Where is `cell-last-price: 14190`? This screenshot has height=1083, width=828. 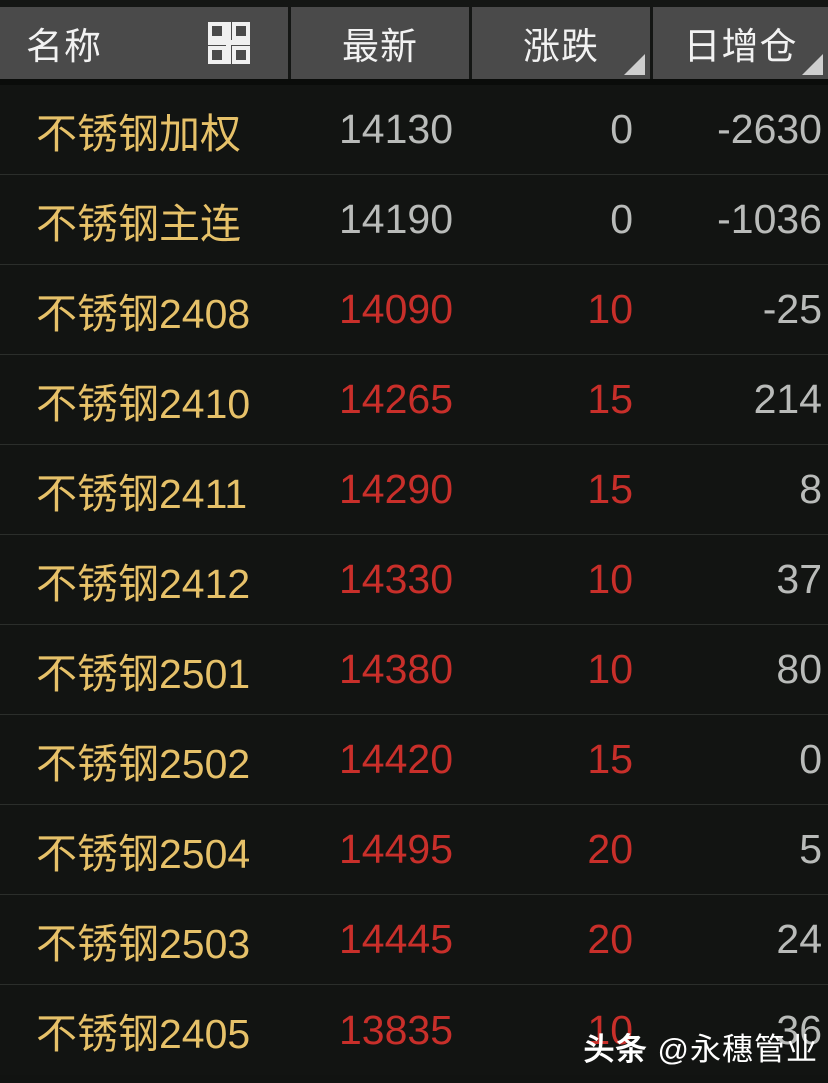
cell-last-price: 14190 is located at coordinates (395, 219).